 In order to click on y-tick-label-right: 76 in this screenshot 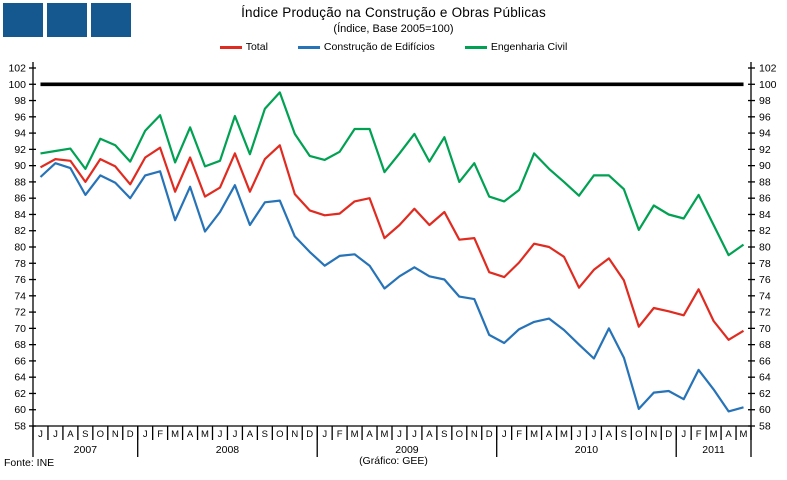, I will do `click(765, 280)`.